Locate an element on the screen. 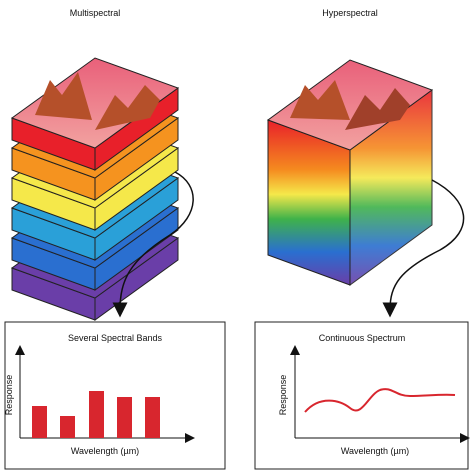  layer-face is located at coordinates (95, 103).